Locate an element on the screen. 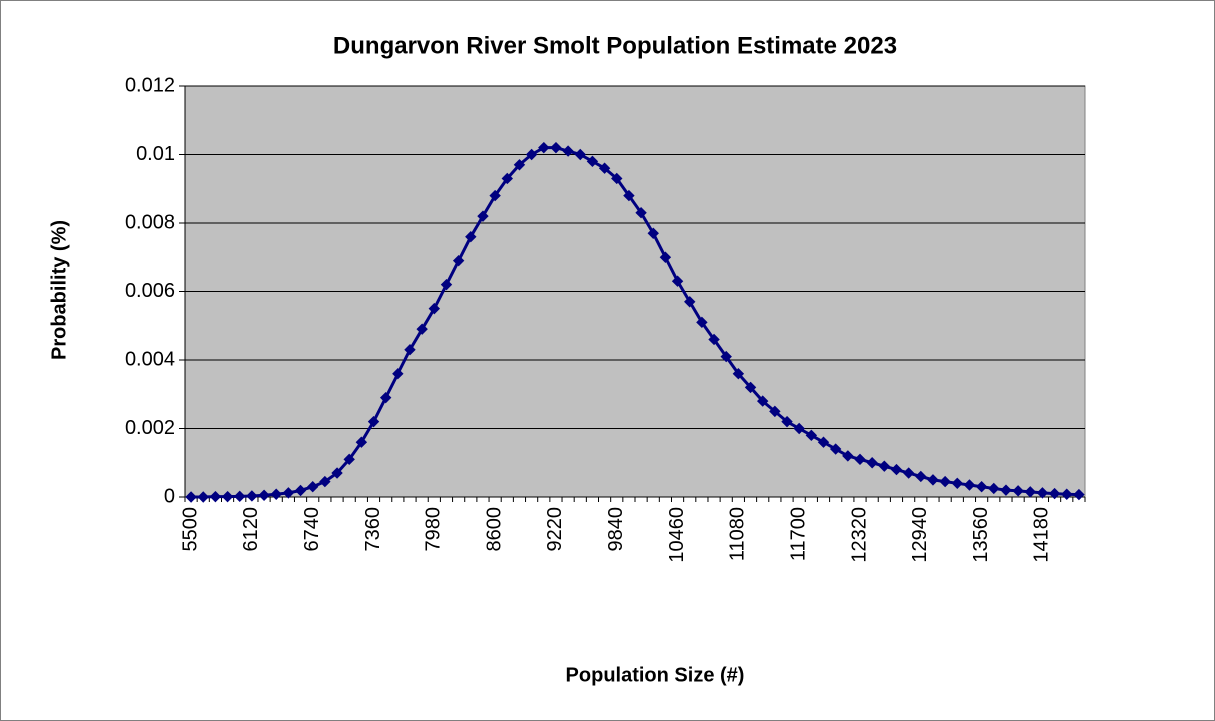 This screenshot has height=721, width=1215. x-tick-label: 7360 is located at coordinates (373, 529).